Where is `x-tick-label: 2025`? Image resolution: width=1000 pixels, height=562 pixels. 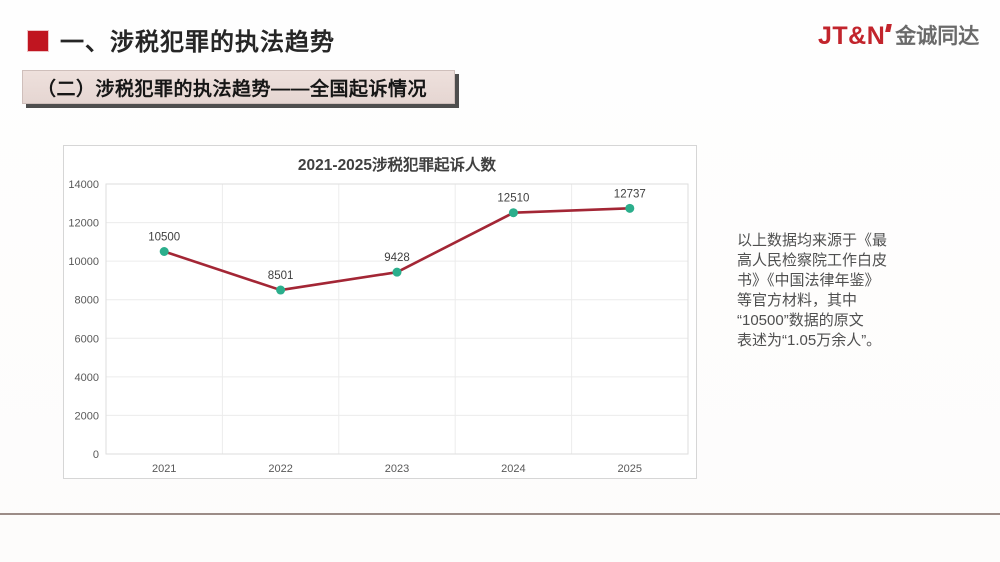 x-tick-label: 2025 is located at coordinates (630, 469).